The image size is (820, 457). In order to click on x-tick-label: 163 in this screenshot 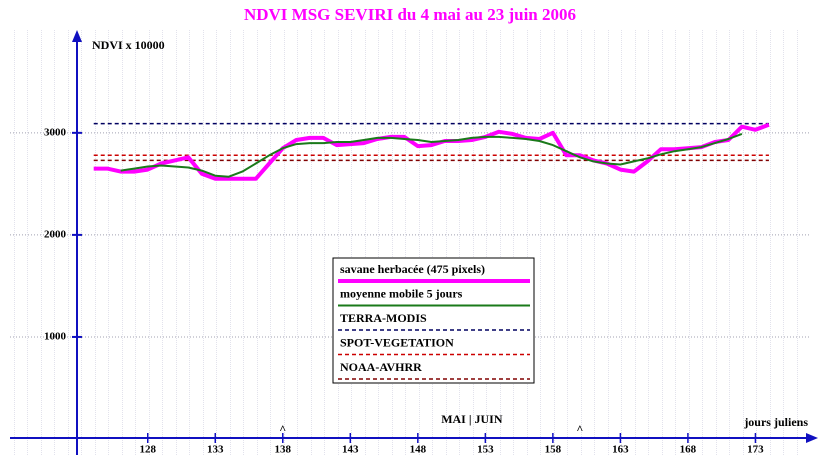, I will do `click(620, 450)`.